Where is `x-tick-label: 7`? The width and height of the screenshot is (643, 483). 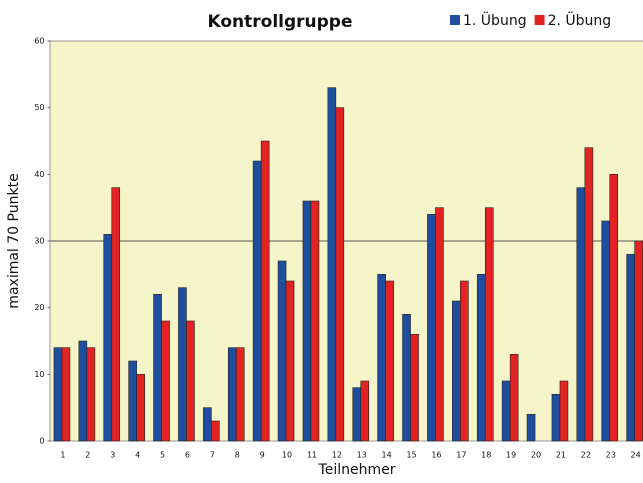
x-tick-label: 7 is located at coordinates (212, 455).